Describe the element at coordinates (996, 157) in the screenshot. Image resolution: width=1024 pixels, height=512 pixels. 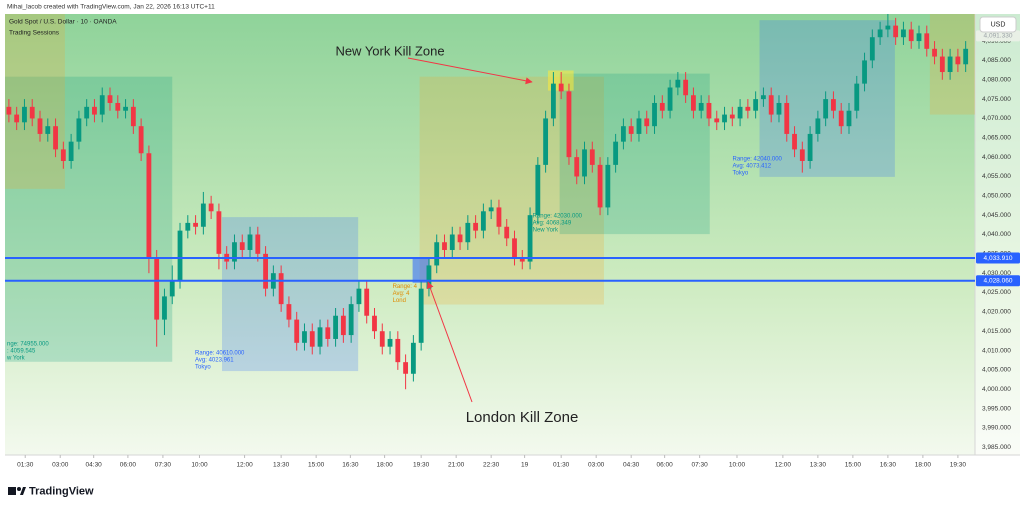
I see `y-tick-label: 4,060.000` at that location.